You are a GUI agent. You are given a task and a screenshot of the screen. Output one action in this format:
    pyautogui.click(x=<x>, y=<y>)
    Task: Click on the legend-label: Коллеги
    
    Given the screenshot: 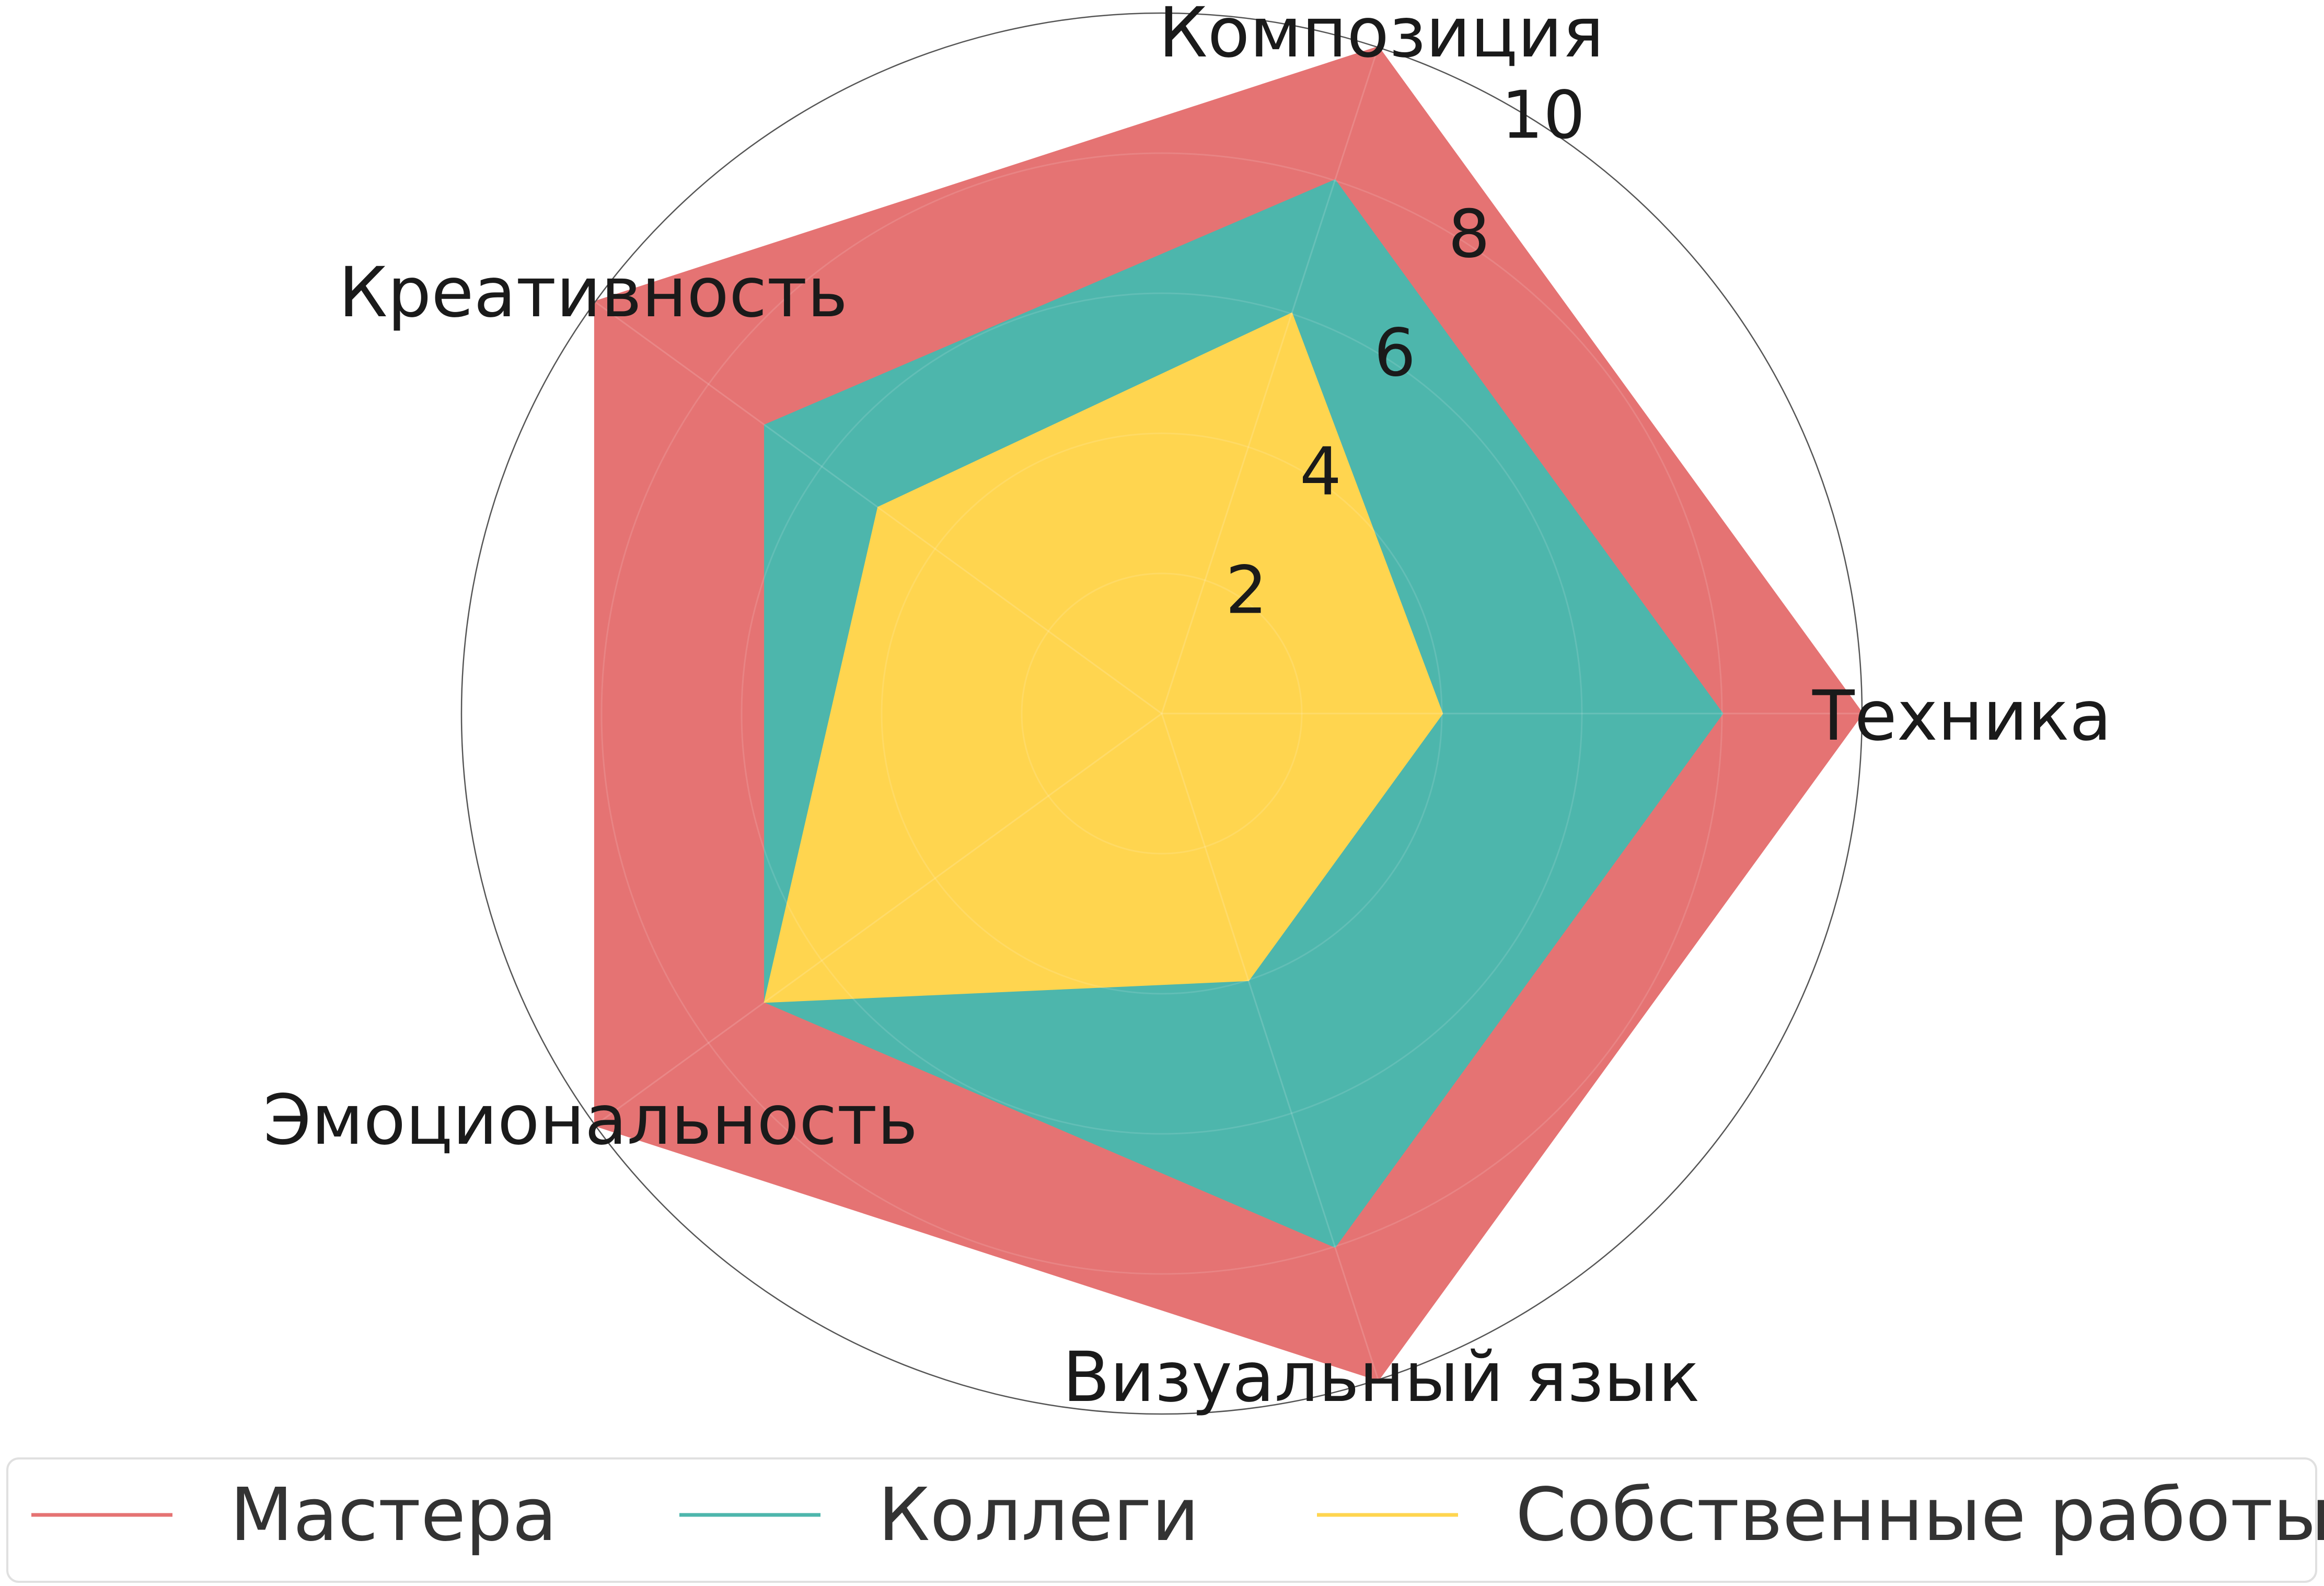 What is the action you would take?
    pyautogui.click(x=1038, y=1516)
    